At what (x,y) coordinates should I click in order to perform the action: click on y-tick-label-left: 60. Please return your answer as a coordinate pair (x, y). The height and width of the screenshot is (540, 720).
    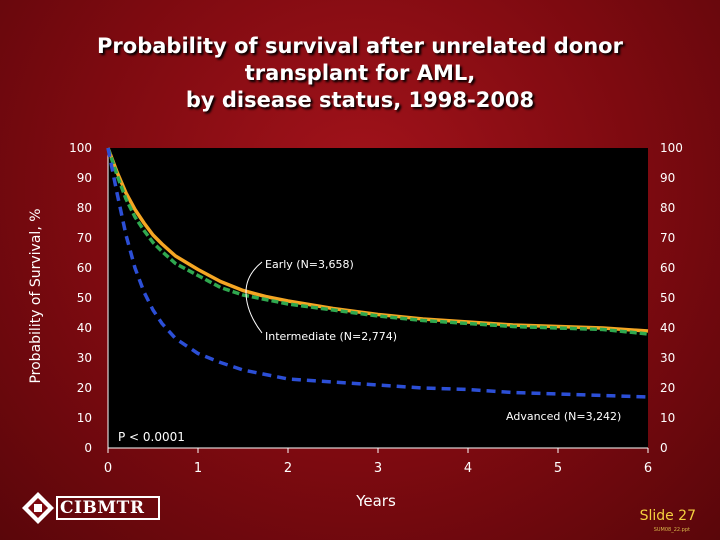
    Looking at the image, I should click on (84, 268).